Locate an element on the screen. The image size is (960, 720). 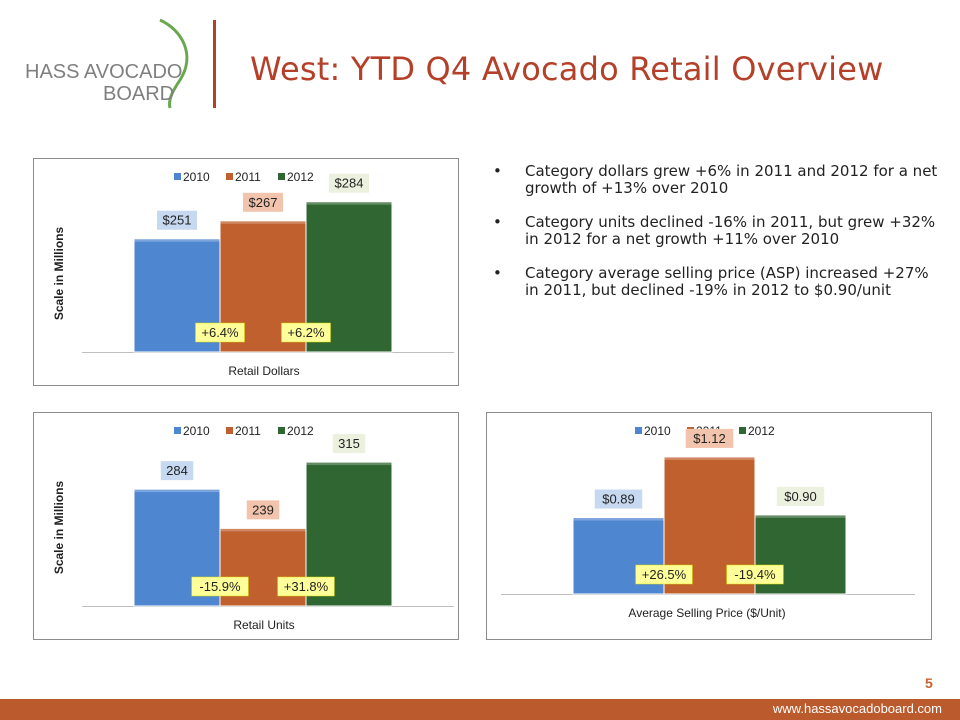
data-label: $267 is located at coordinates (263, 202).